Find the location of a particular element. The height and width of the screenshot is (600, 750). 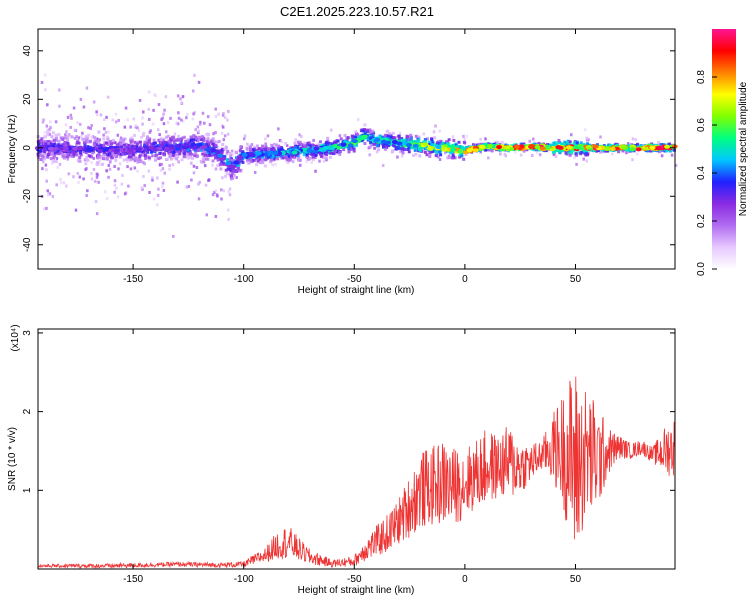

y-tick-label: -20 is located at coordinates (27, 196).